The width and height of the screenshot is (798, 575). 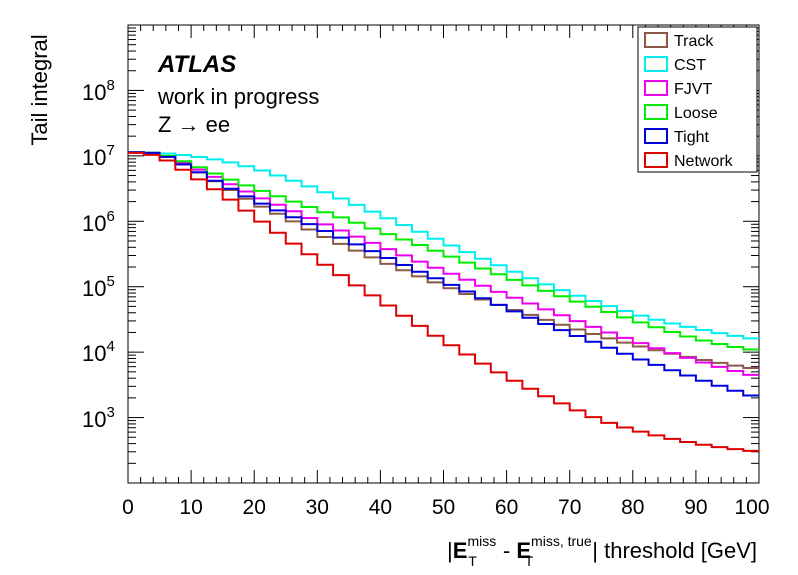 What do you see at coordinates (190, 507) in the screenshot?
I see `x-tick-label: 10` at bounding box center [190, 507].